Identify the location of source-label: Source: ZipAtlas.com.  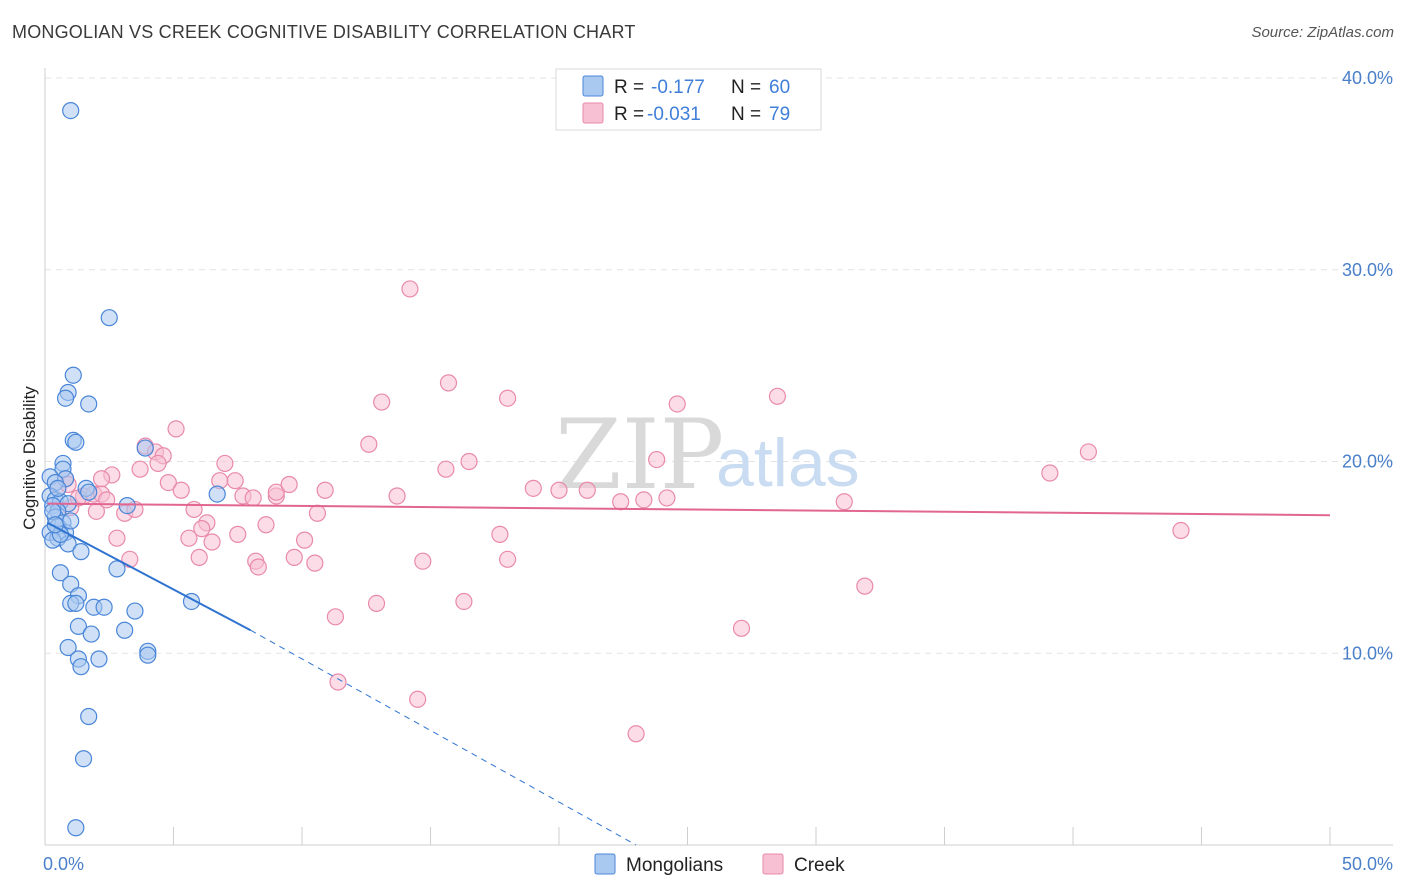
(1322, 32).